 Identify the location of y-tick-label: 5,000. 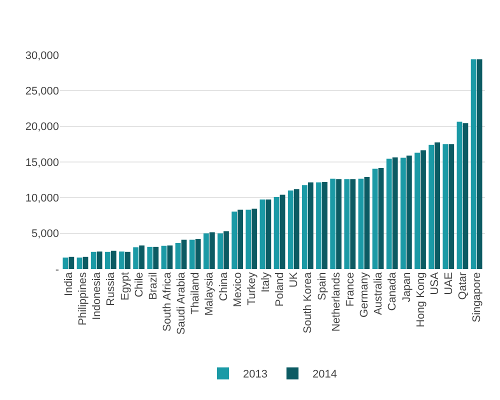
(45, 234).